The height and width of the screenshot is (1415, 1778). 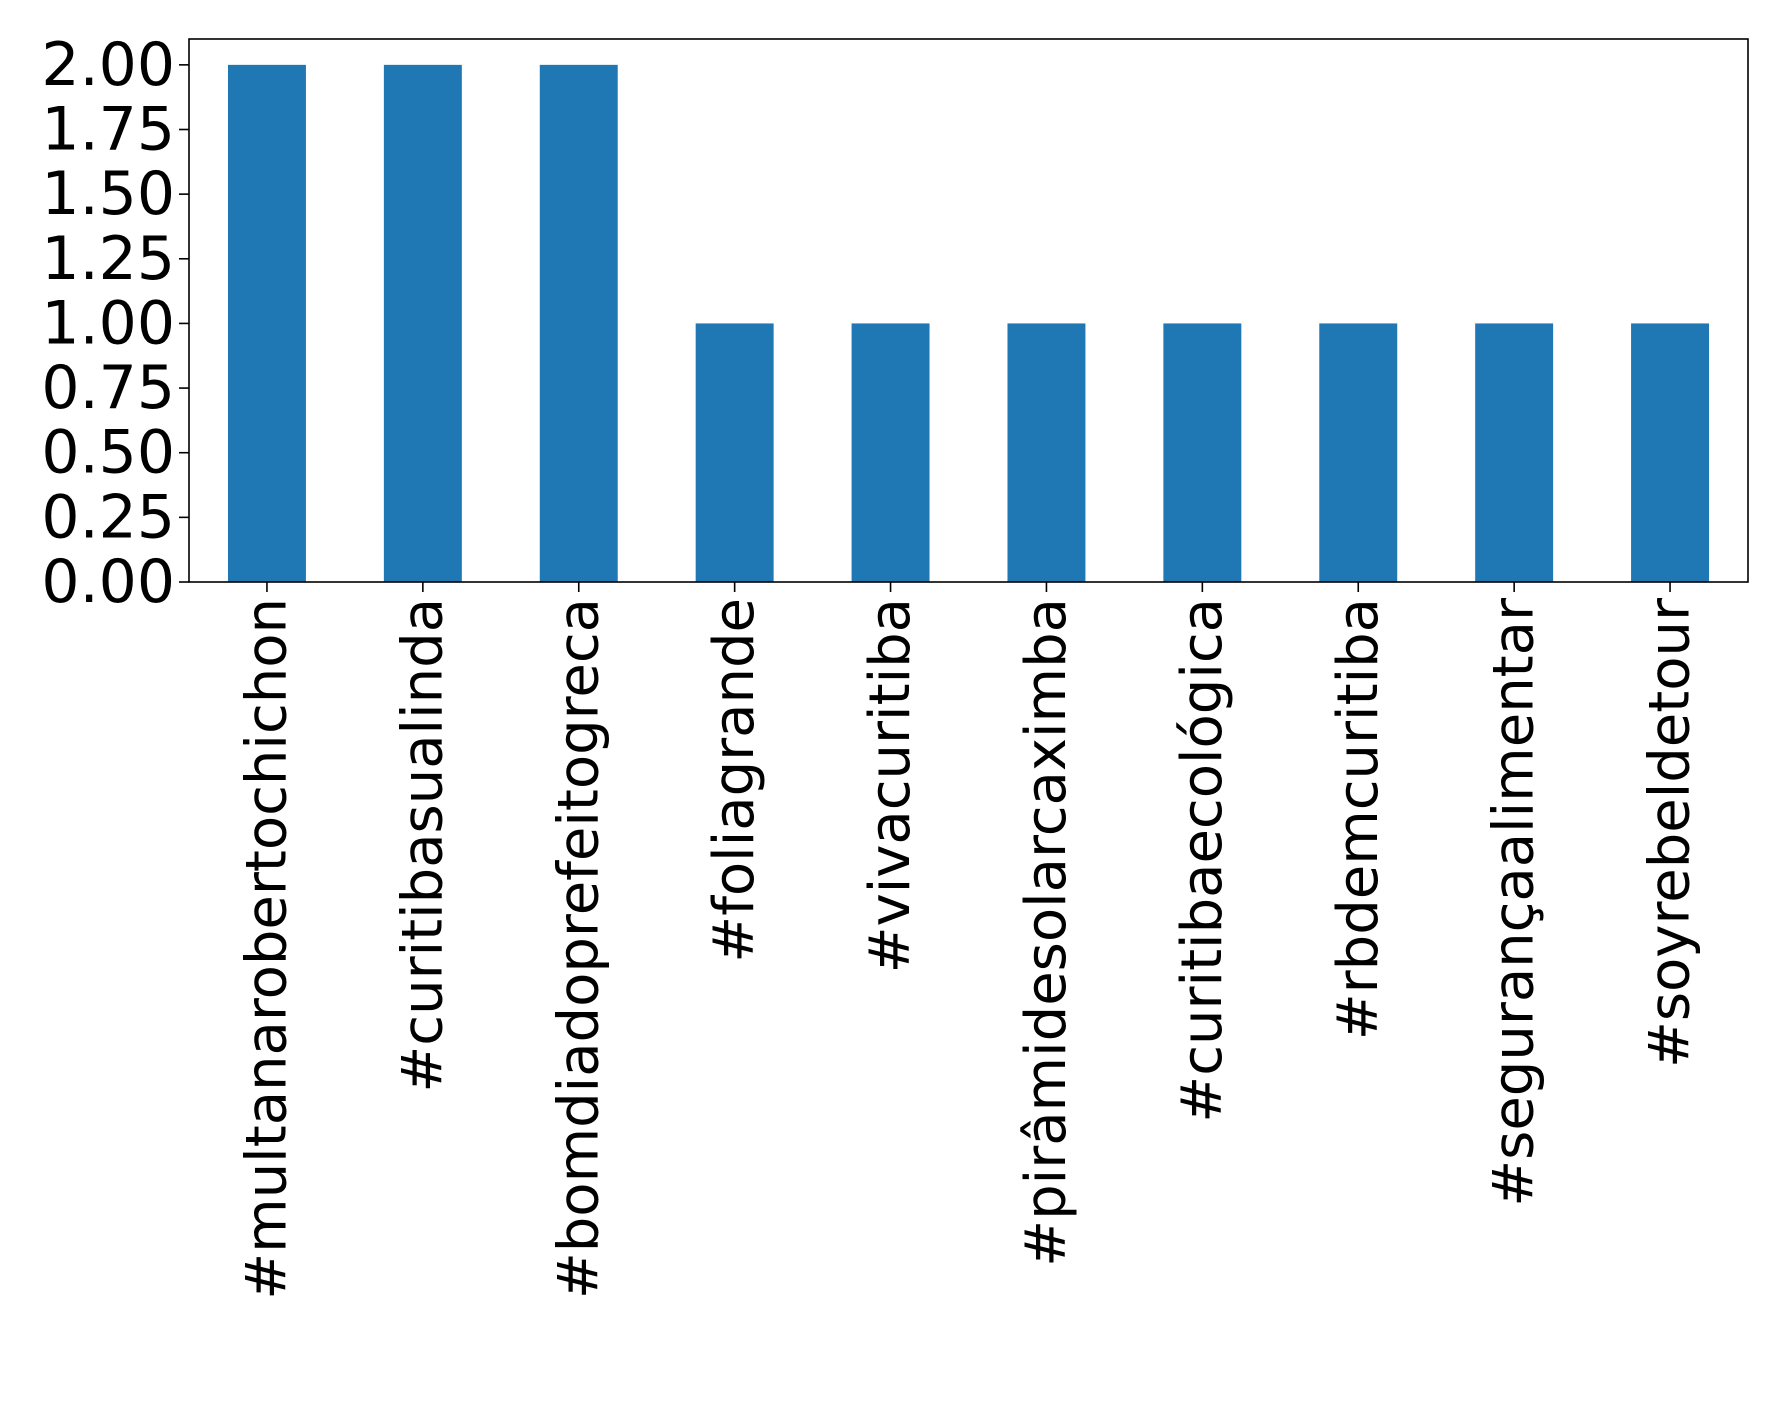 What do you see at coordinates (422, 845) in the screenshot?
I see `x-tick-label: #curitibasualinda` at bounding box center [422, 845].